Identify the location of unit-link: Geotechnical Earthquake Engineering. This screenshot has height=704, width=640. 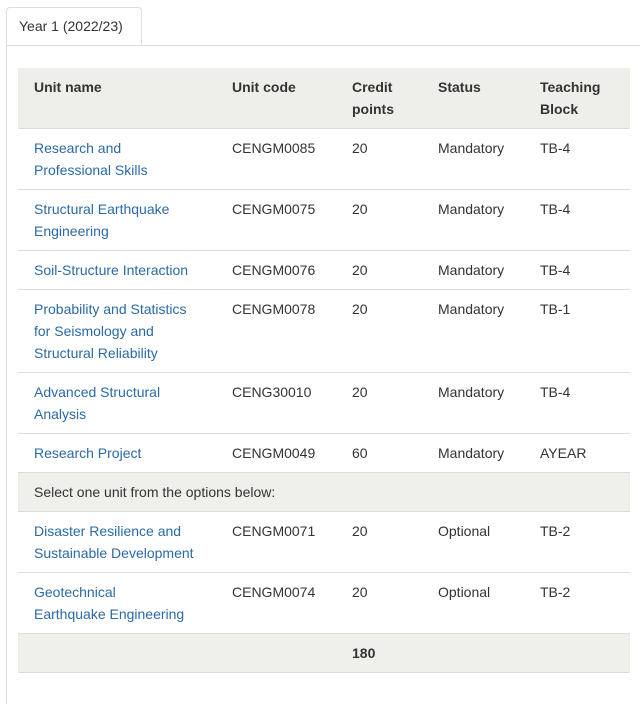
(109, 603).